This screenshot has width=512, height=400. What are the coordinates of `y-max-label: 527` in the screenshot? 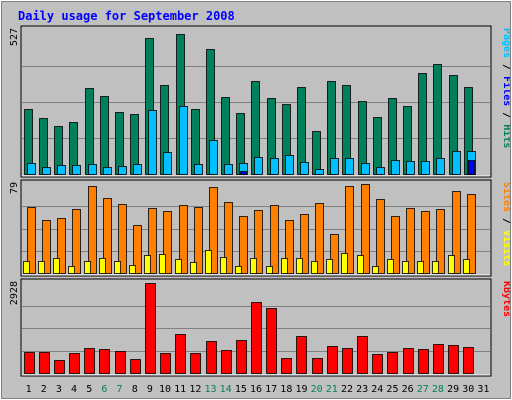 It's located at (14, 37).